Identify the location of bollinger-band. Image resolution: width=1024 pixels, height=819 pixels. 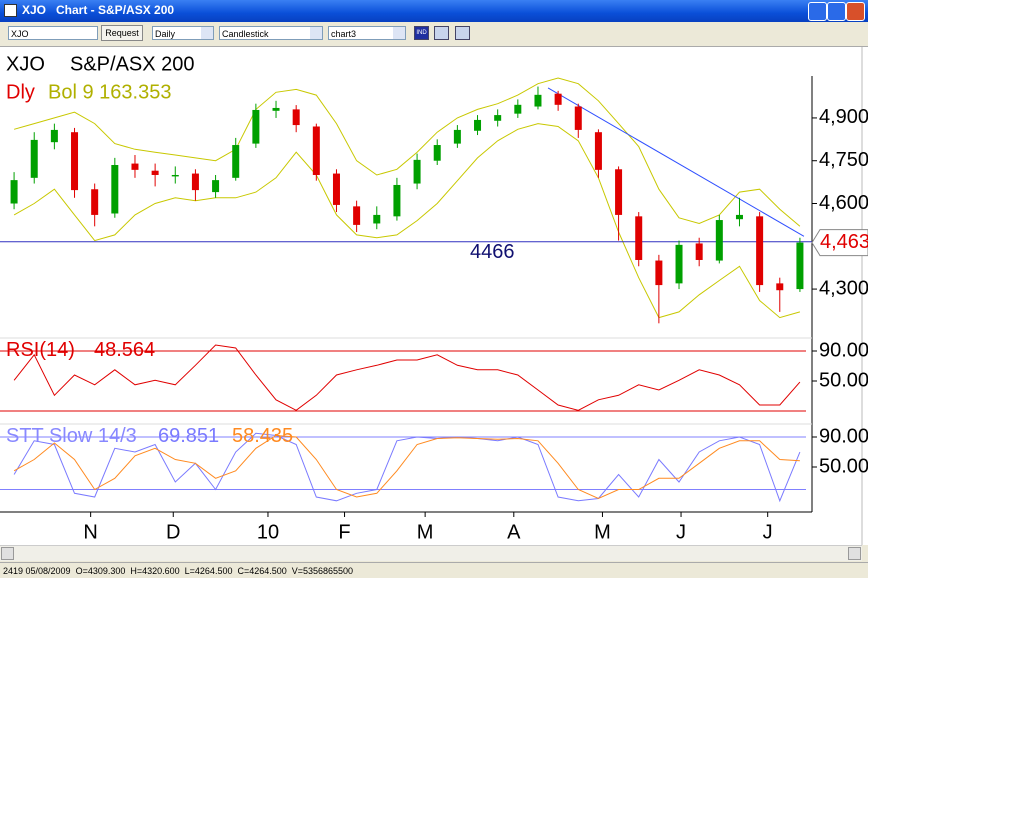
(407, 152).